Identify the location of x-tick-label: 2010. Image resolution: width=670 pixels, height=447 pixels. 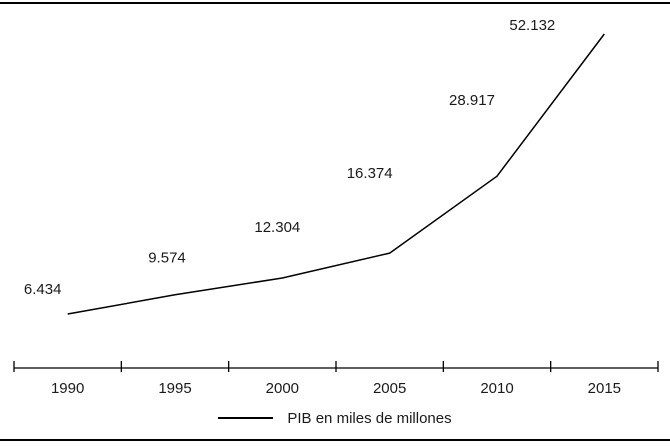
(496, 388).